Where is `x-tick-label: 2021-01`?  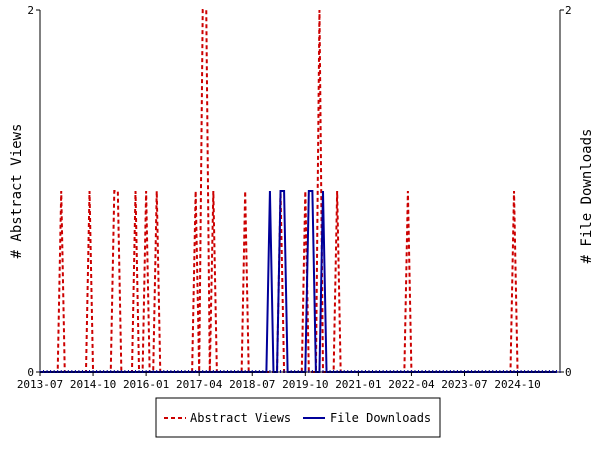
x-tick-label: 2021-01 is located at coordinates (358, 384).